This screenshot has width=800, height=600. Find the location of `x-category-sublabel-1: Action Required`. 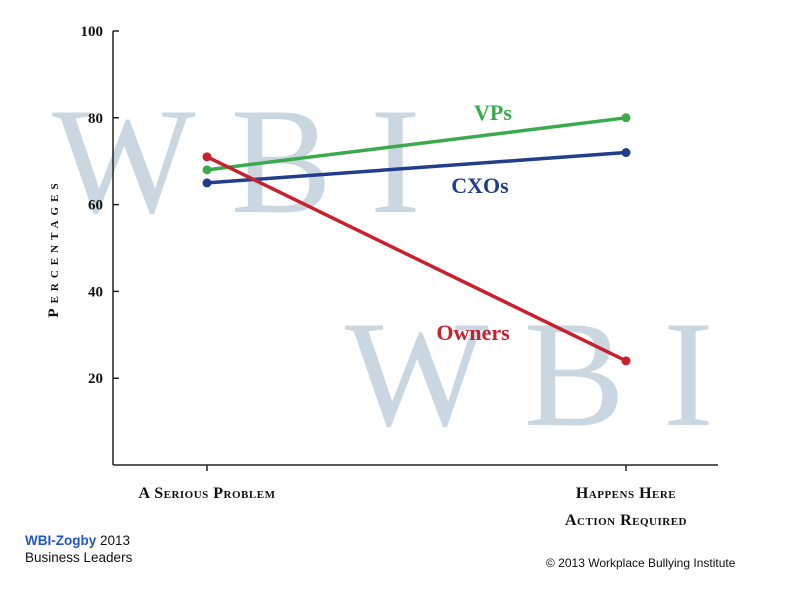

x-category-sublabel-1: Action Required is located at coordinates (626, 520).